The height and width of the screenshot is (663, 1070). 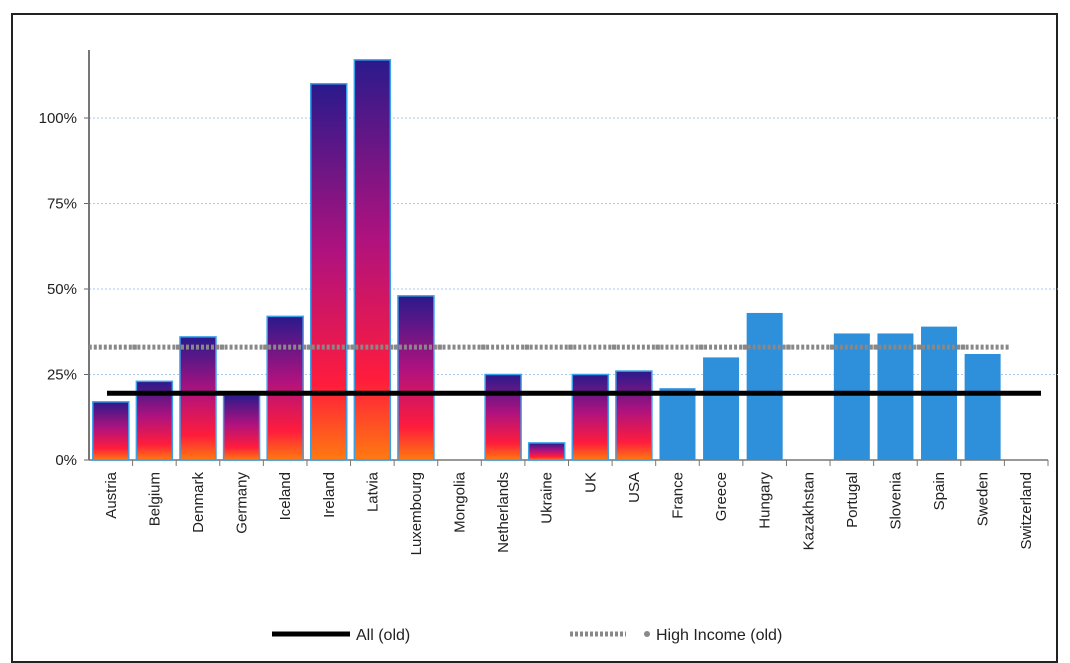 I want to click on x-category-label: Portugal, so click(x=852, y=500).